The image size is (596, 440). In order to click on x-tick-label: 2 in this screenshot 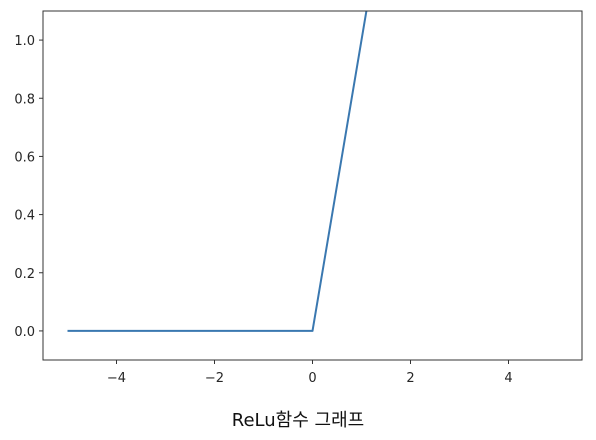, I will do `click(410, 378)`.